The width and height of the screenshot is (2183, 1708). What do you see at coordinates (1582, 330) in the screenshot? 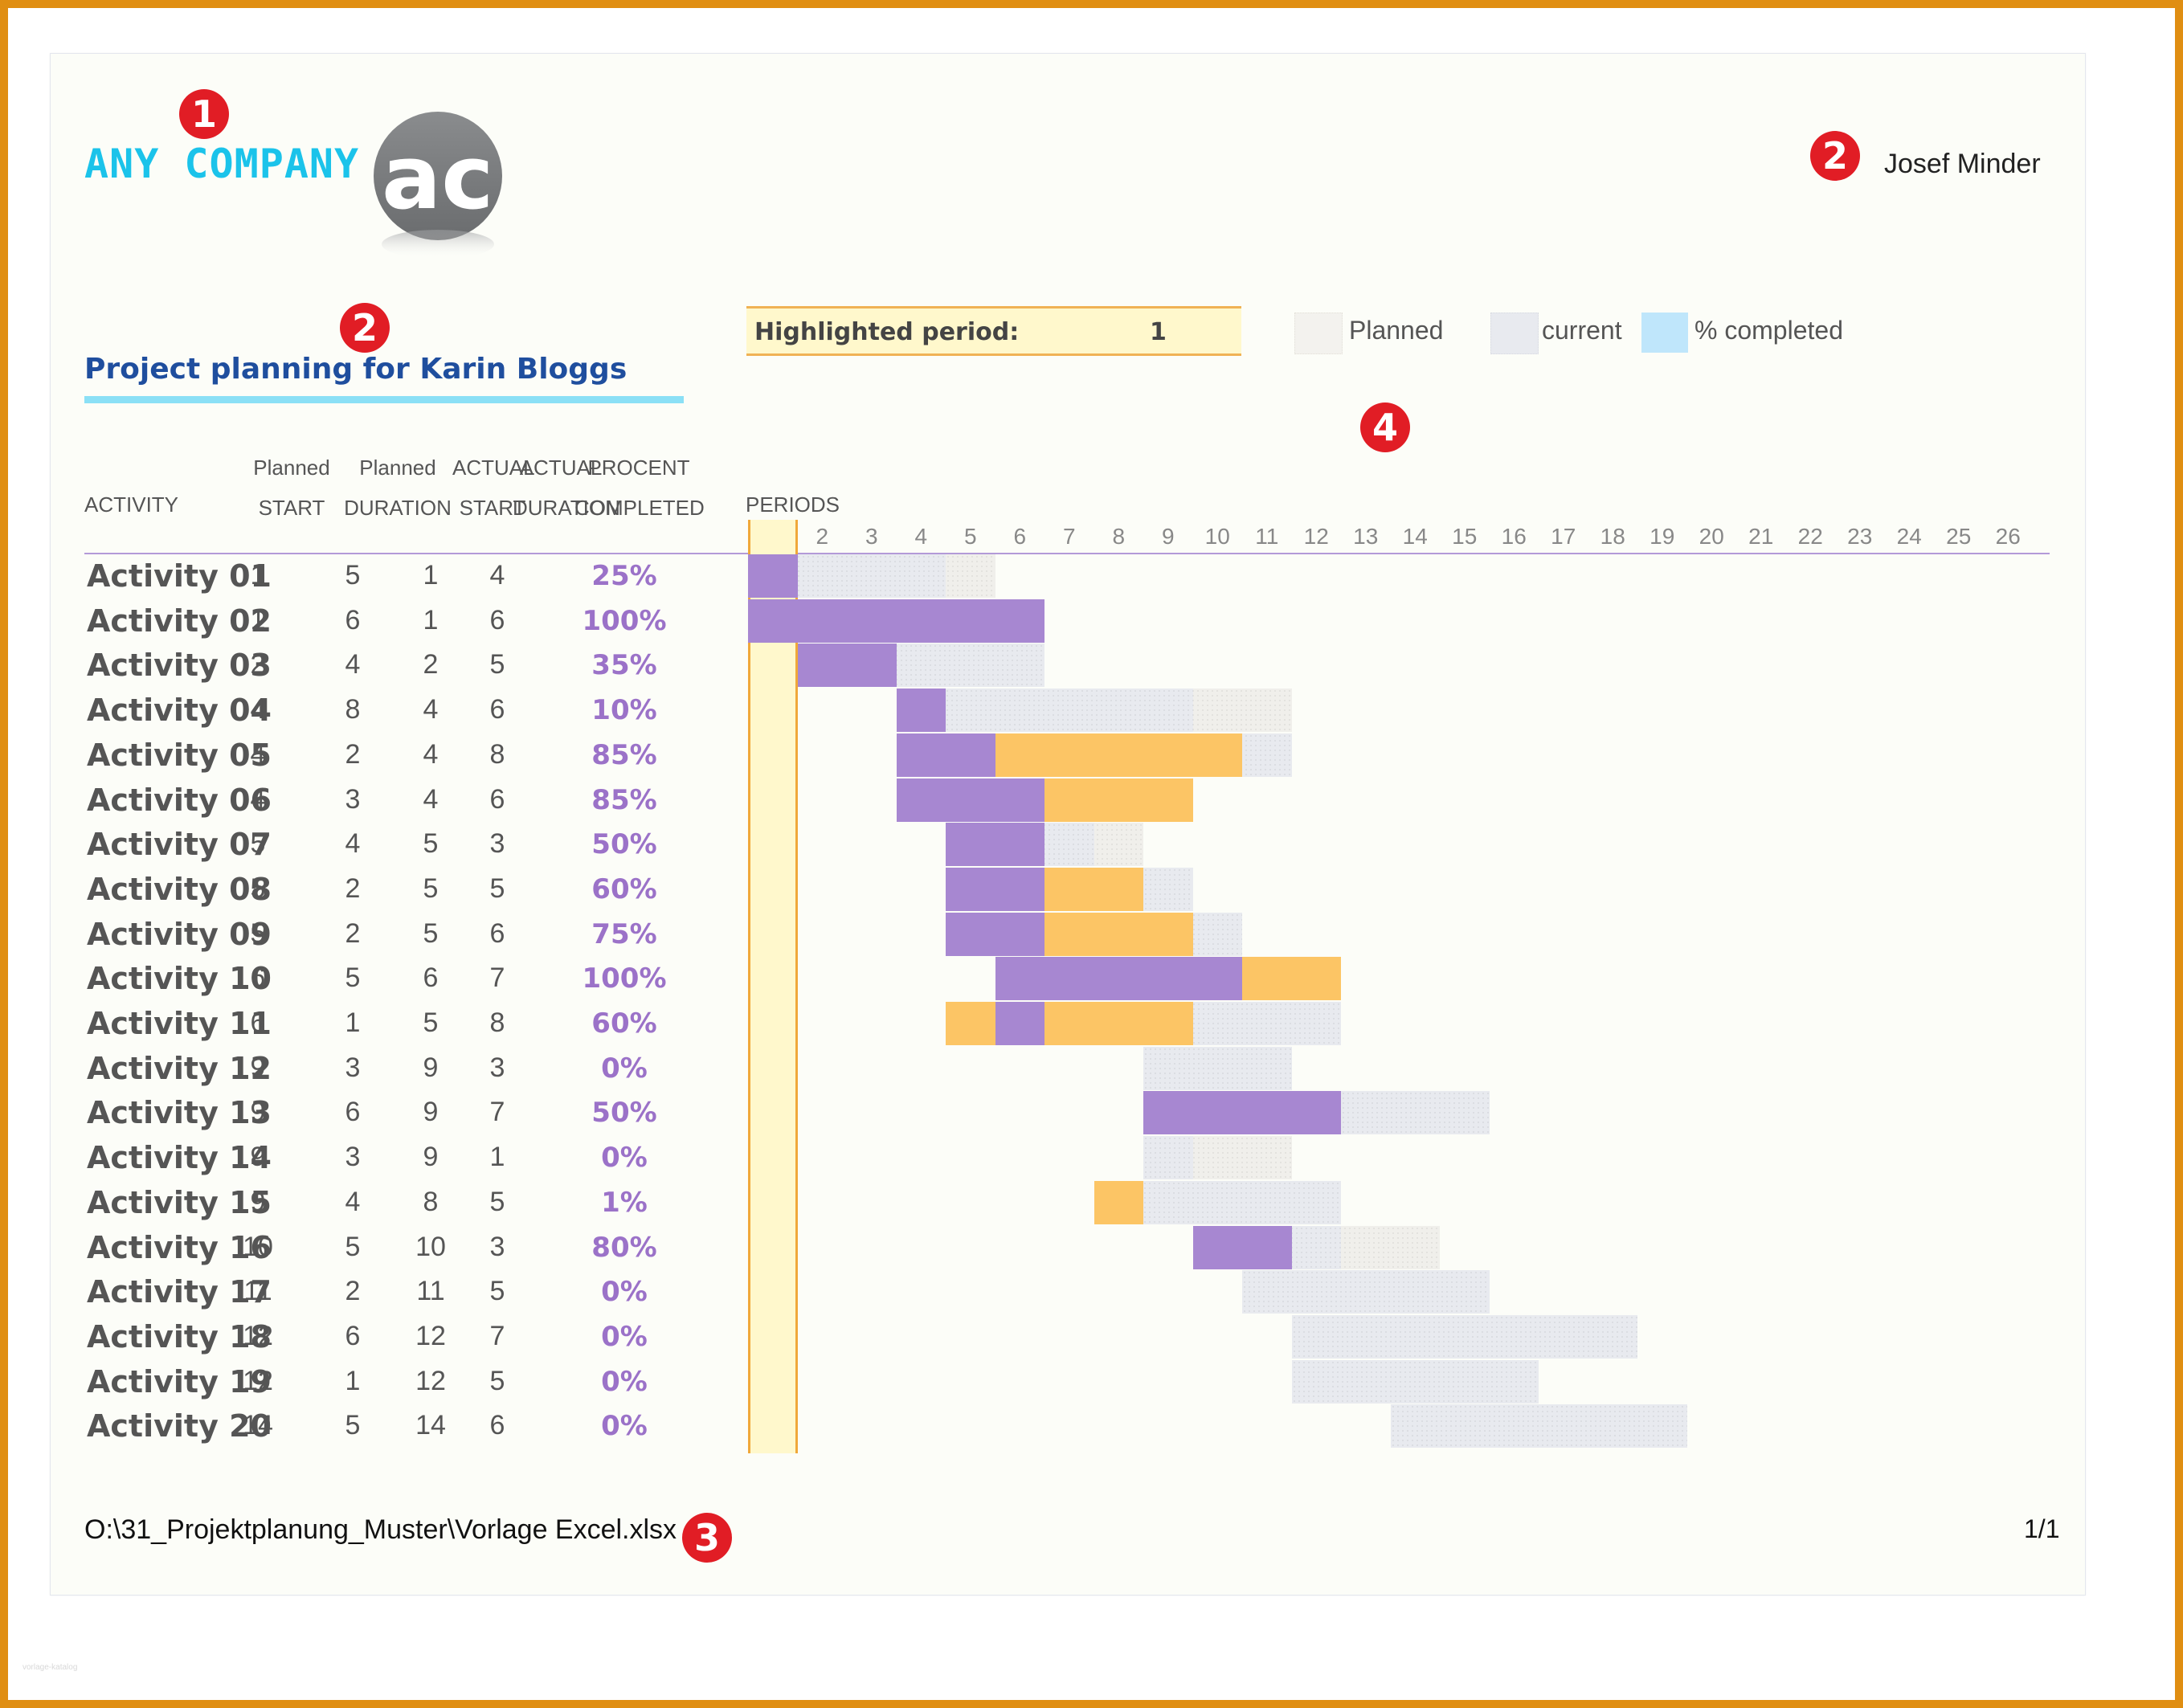
I see `legend-current-label: current` at bounding box center [1582, 330].